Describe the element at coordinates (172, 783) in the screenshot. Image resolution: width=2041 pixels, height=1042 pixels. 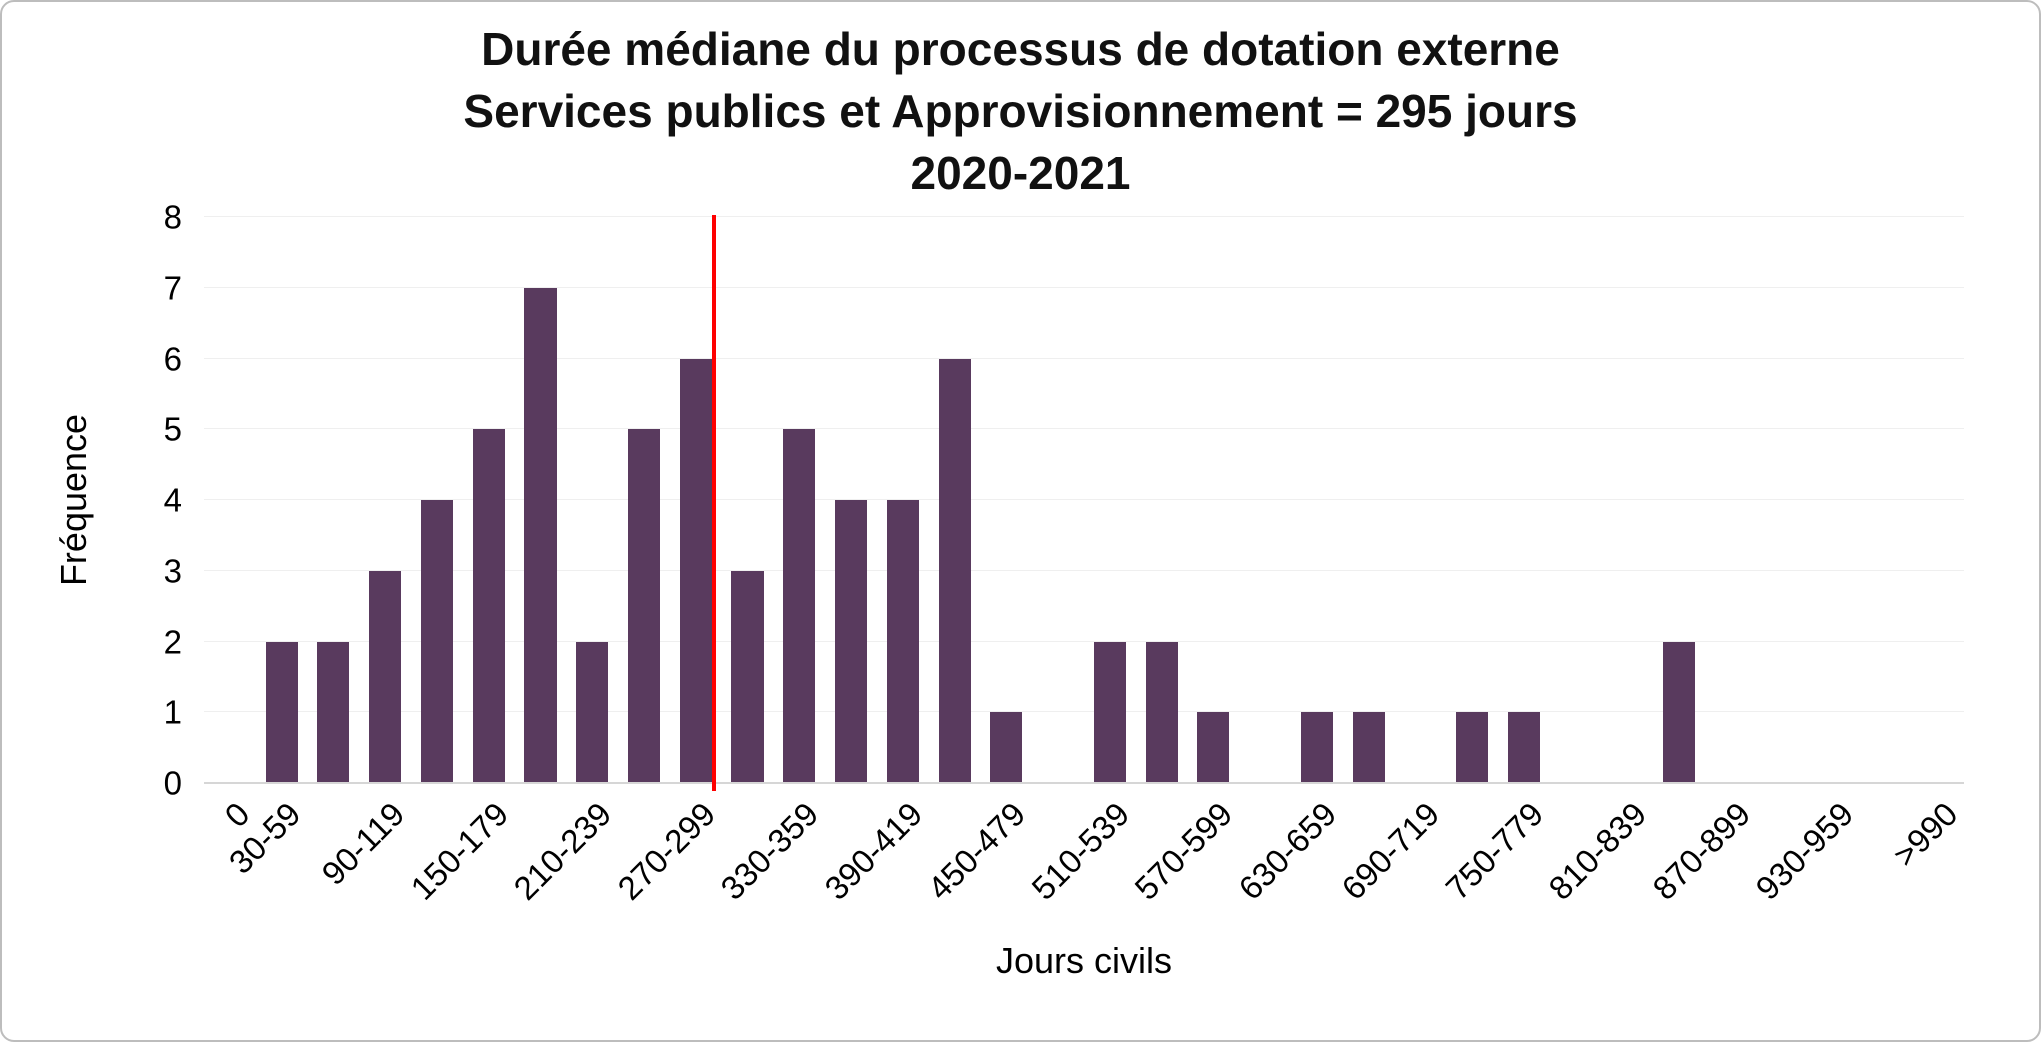
I see `y-axis-tick-label: 0` at that location.